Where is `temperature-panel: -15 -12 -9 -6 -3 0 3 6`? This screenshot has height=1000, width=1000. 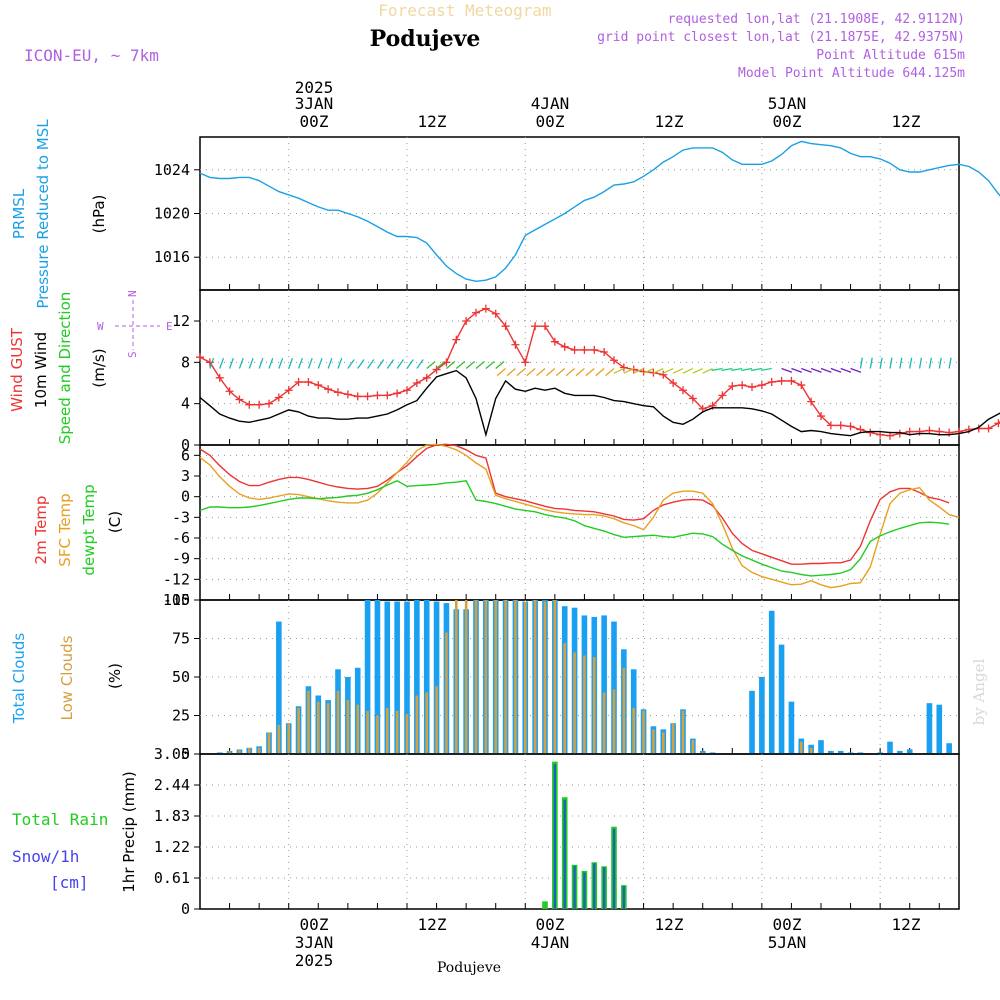
temperature-panel: -15 -12 -9 -6 -3 0 3 6 is located at coordinates (561, 526).